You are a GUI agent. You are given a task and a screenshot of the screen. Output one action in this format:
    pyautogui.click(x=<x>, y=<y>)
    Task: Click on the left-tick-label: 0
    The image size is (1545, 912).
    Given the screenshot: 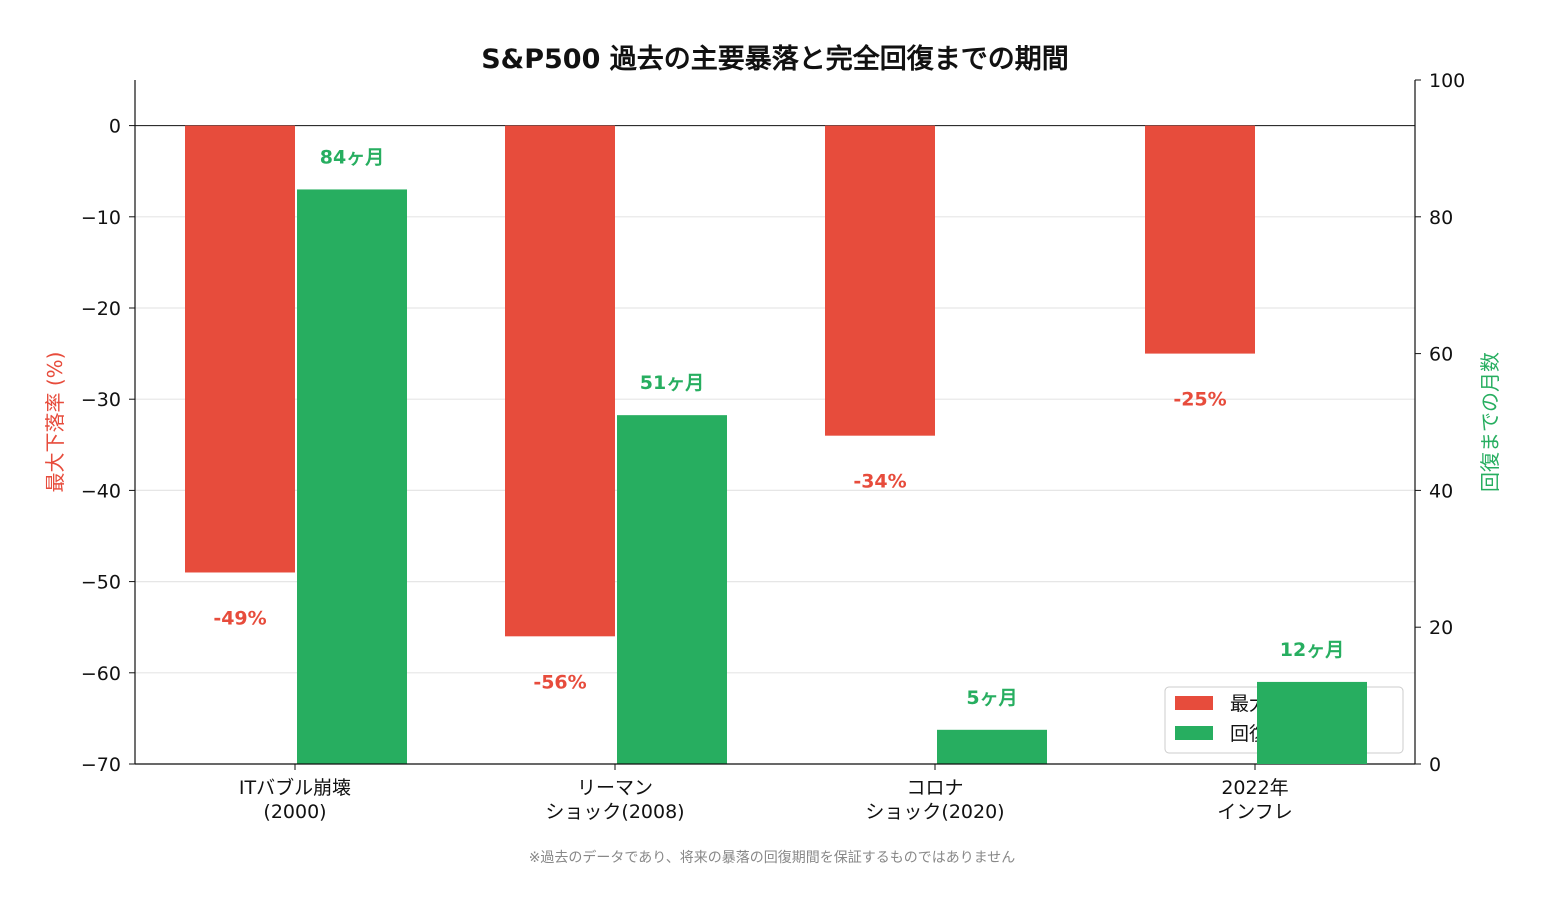 What is the action you would take?
    pyautogui.click(x=115, y=127)
    